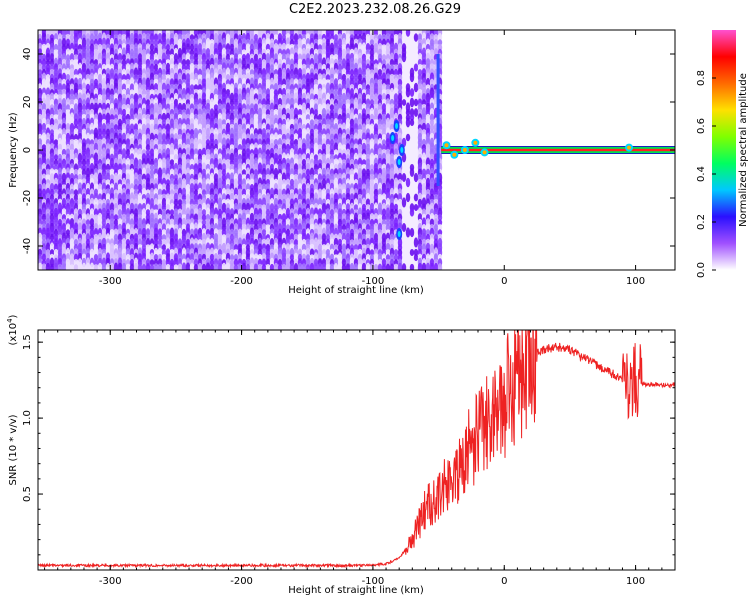  What do you see at coordinates (241, 581) in the screenshot?
I see `bottom-x-tick-label: -200` at bounding box center [241, 581].